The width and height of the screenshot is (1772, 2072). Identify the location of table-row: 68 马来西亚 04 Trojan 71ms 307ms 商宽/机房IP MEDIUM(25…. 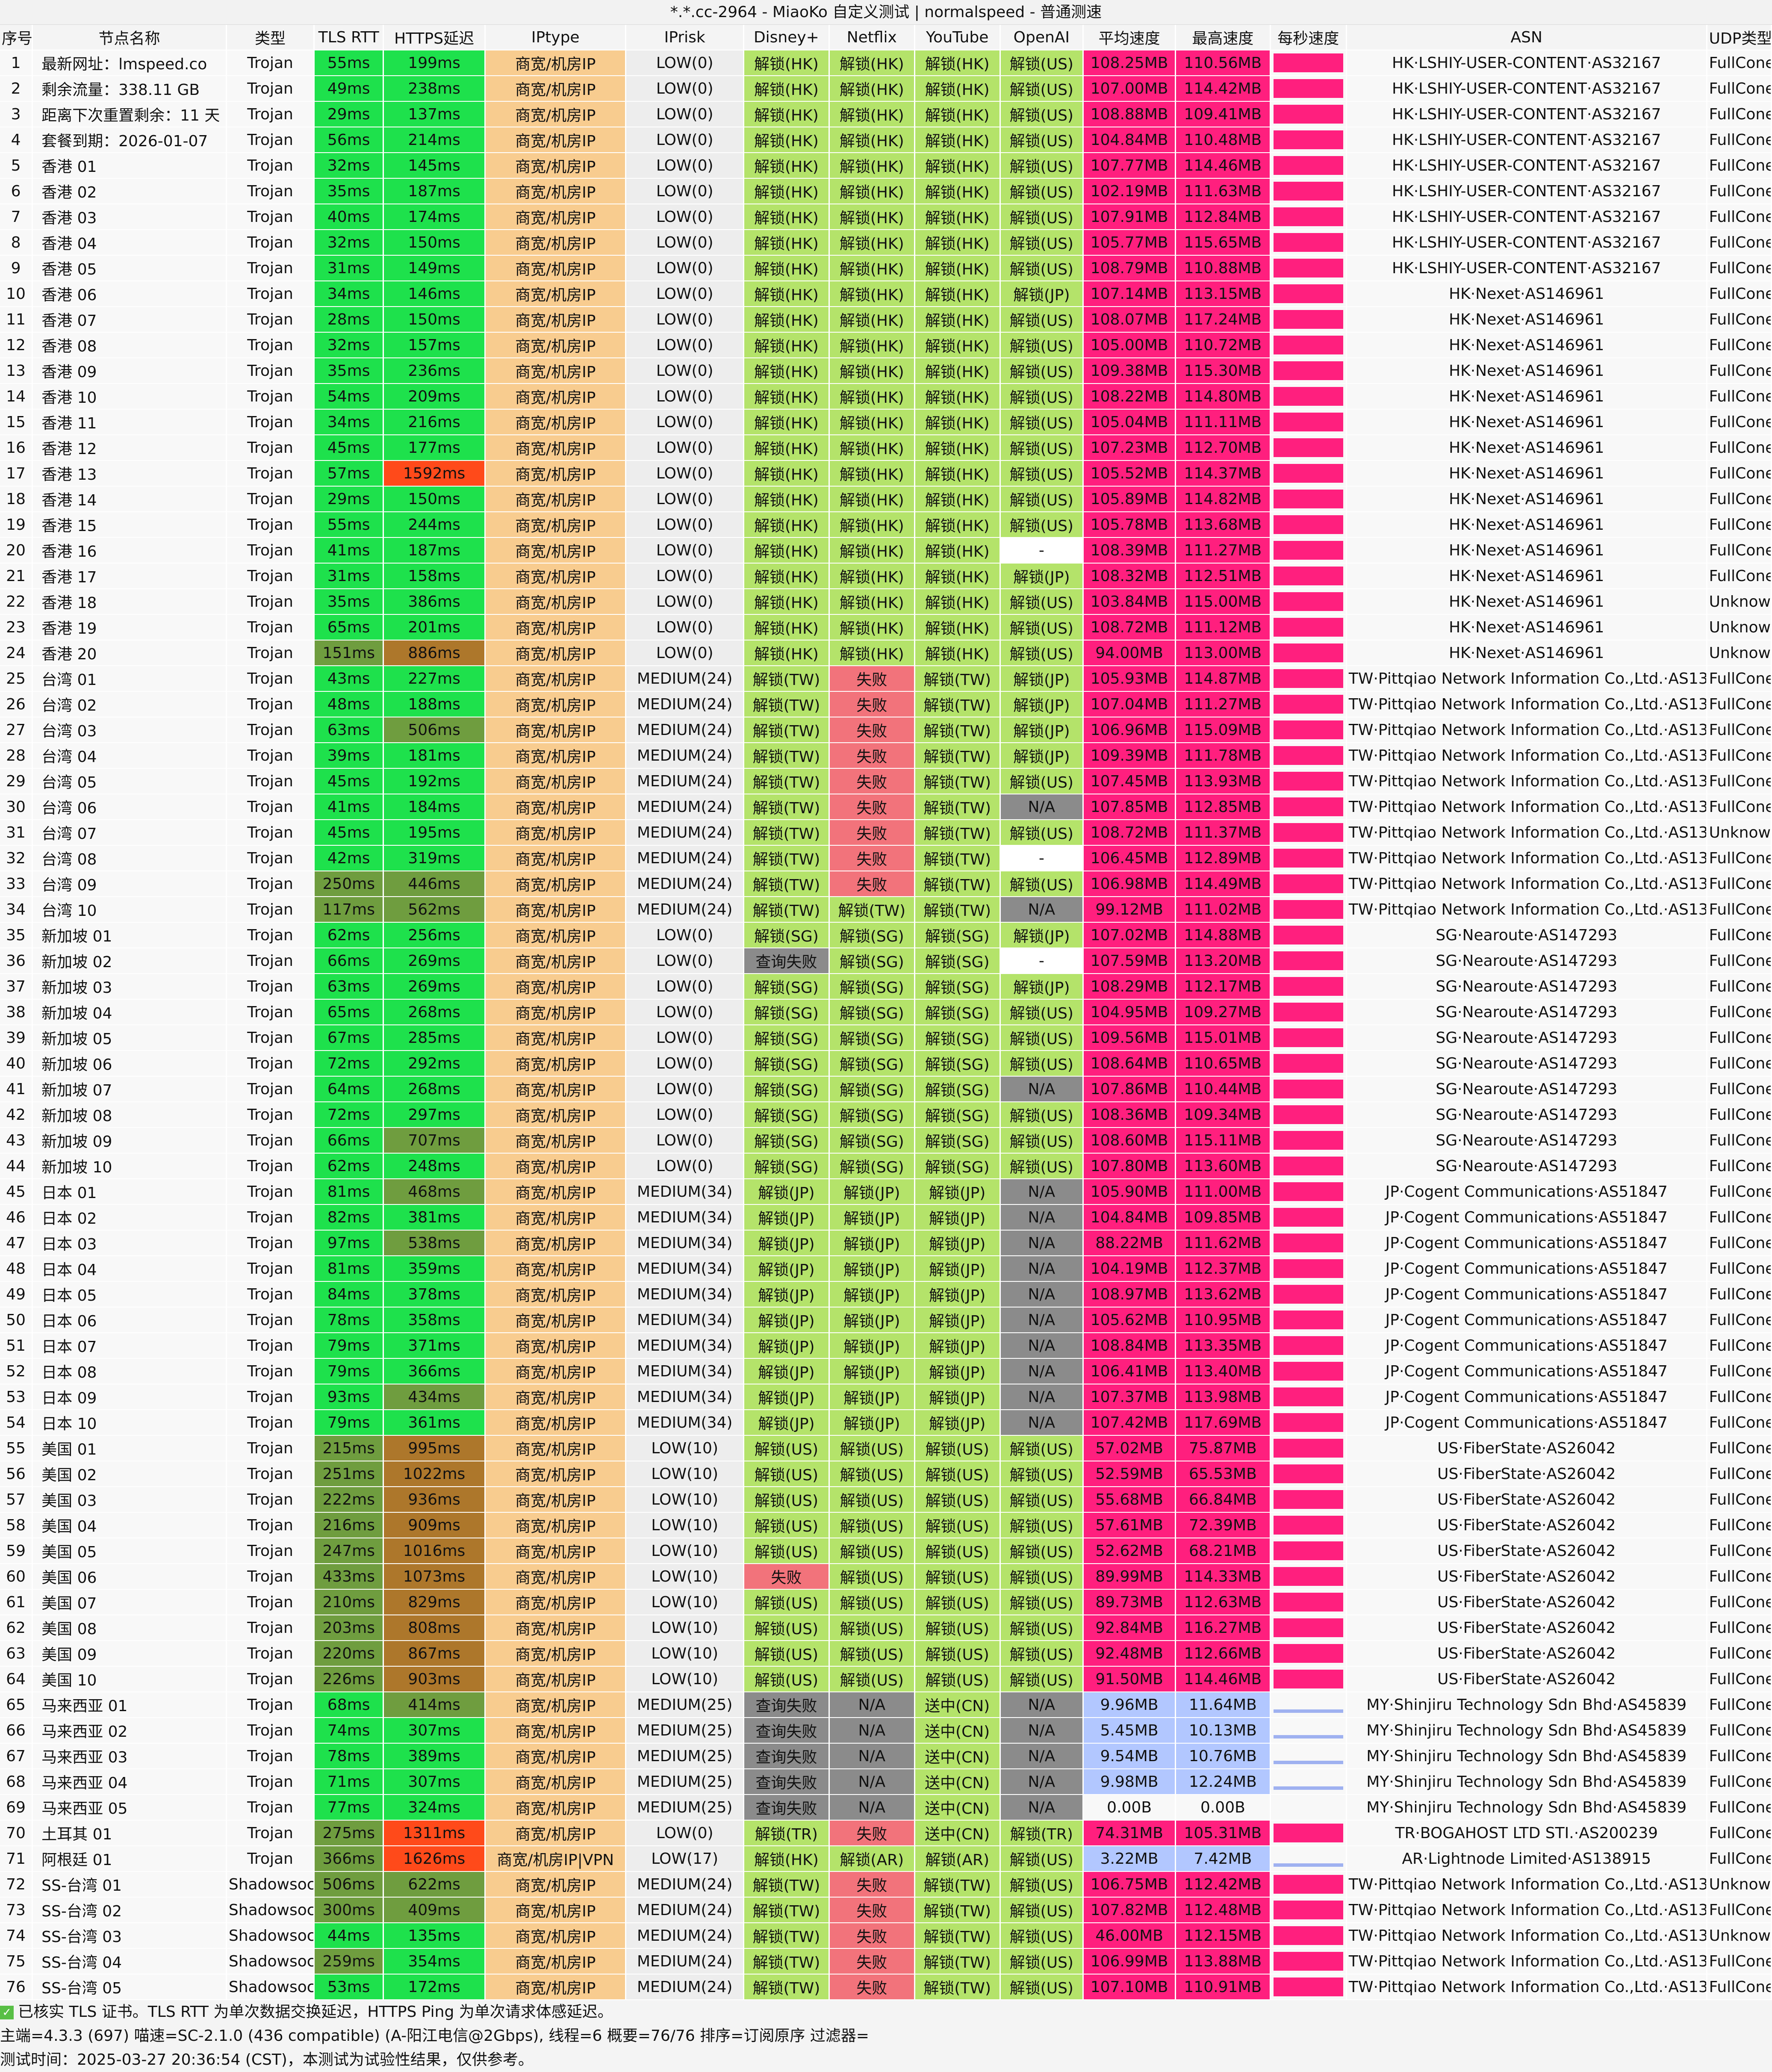
(886, 1782).